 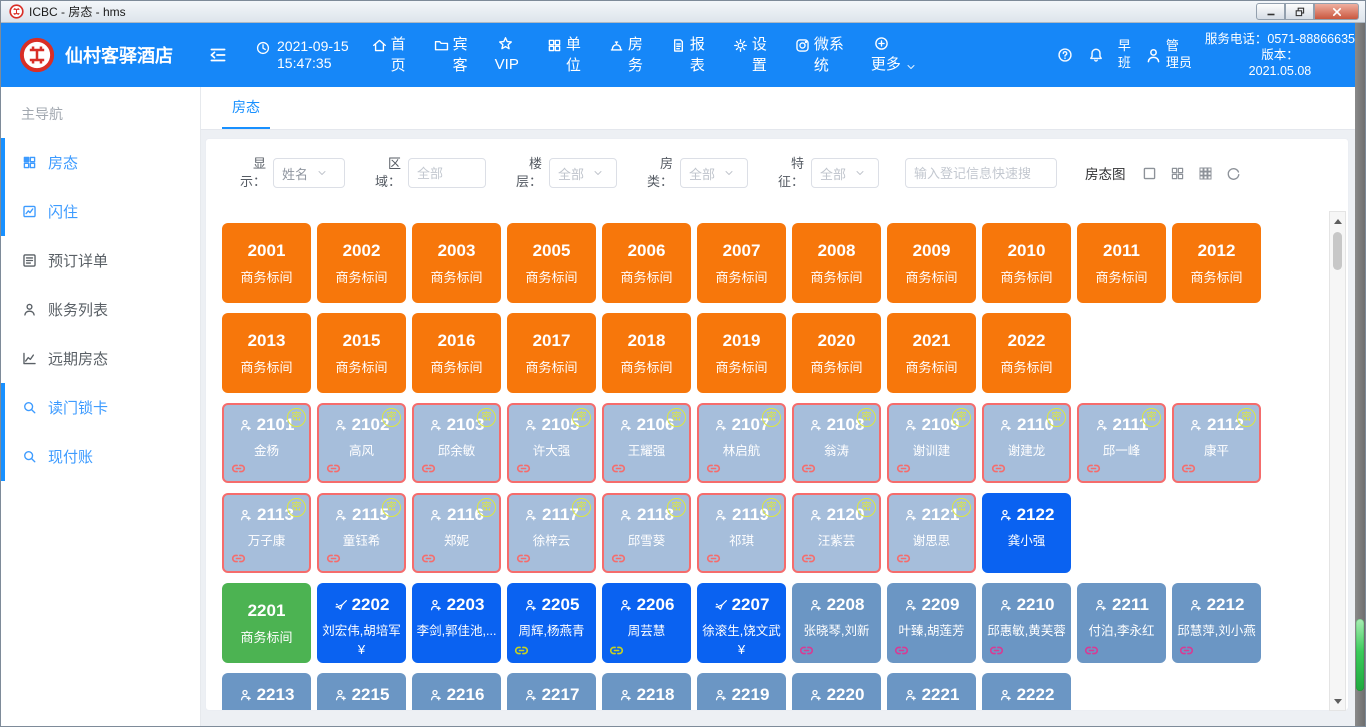 What do you see at coordinates (309, 173) in the screenshot?
I see `display-select: 姓名` at bounding box center [309, 173].